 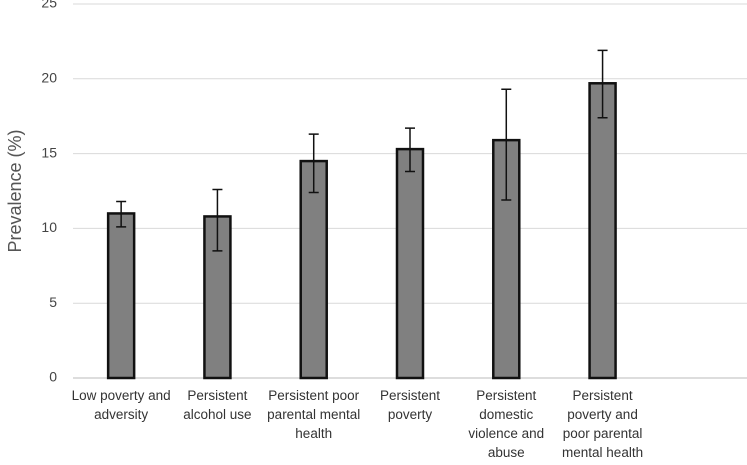 I want to click on y-tick-label: 5, so click(x=53, y=302).